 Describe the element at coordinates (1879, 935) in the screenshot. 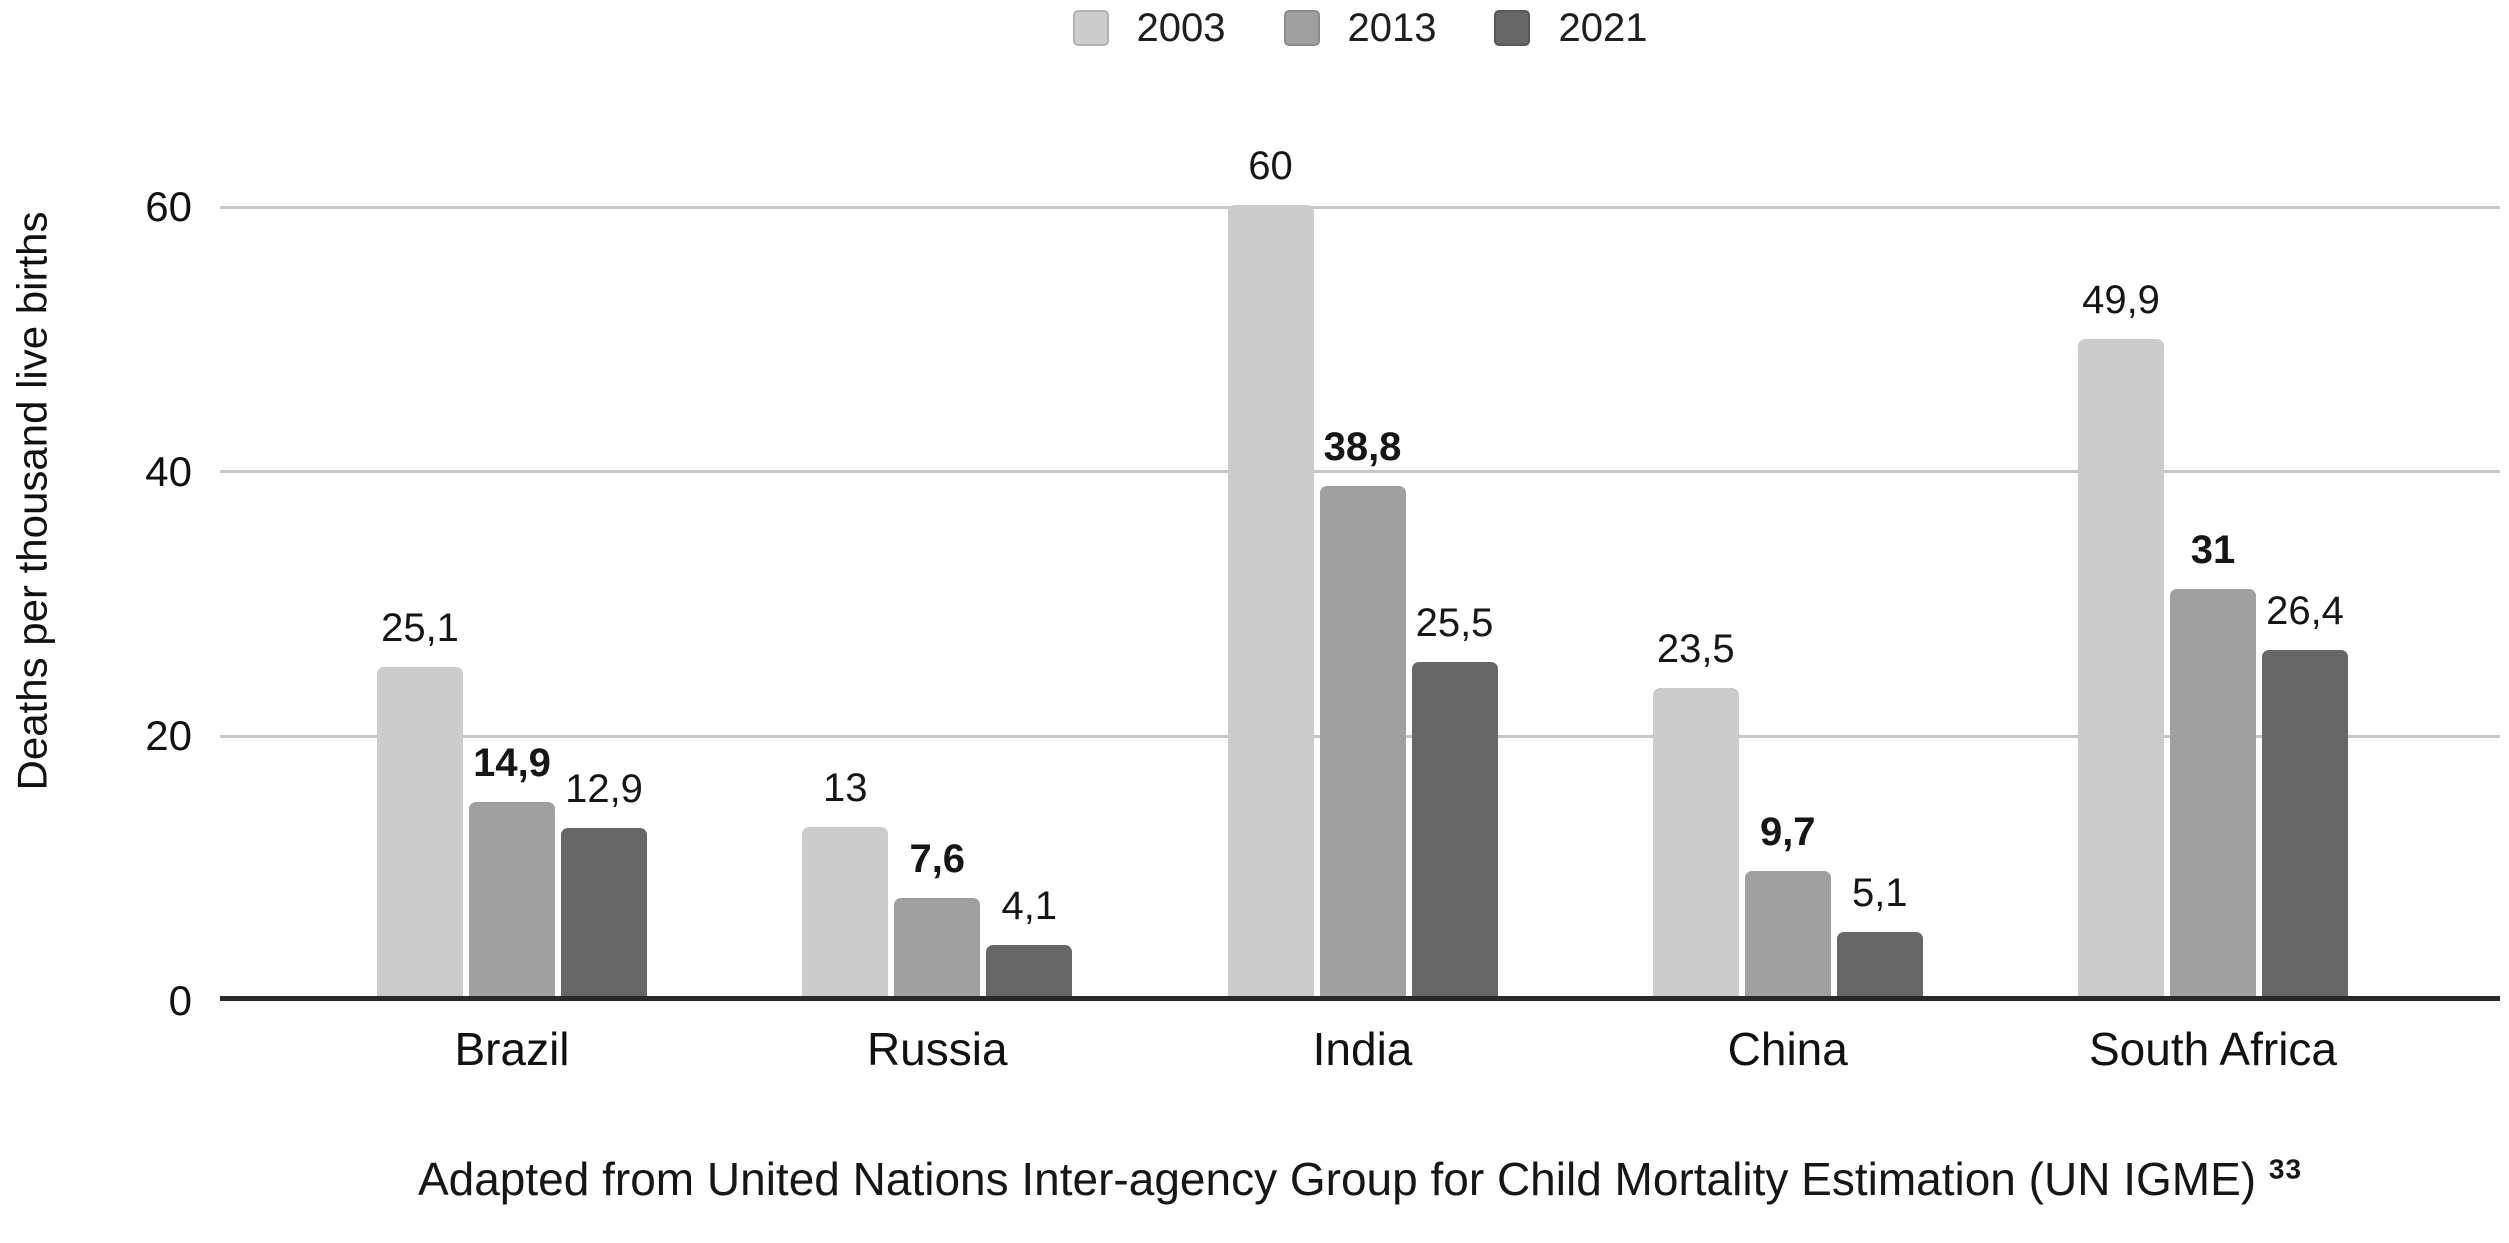

I see `bar-2021-china: 5,1` at that location.